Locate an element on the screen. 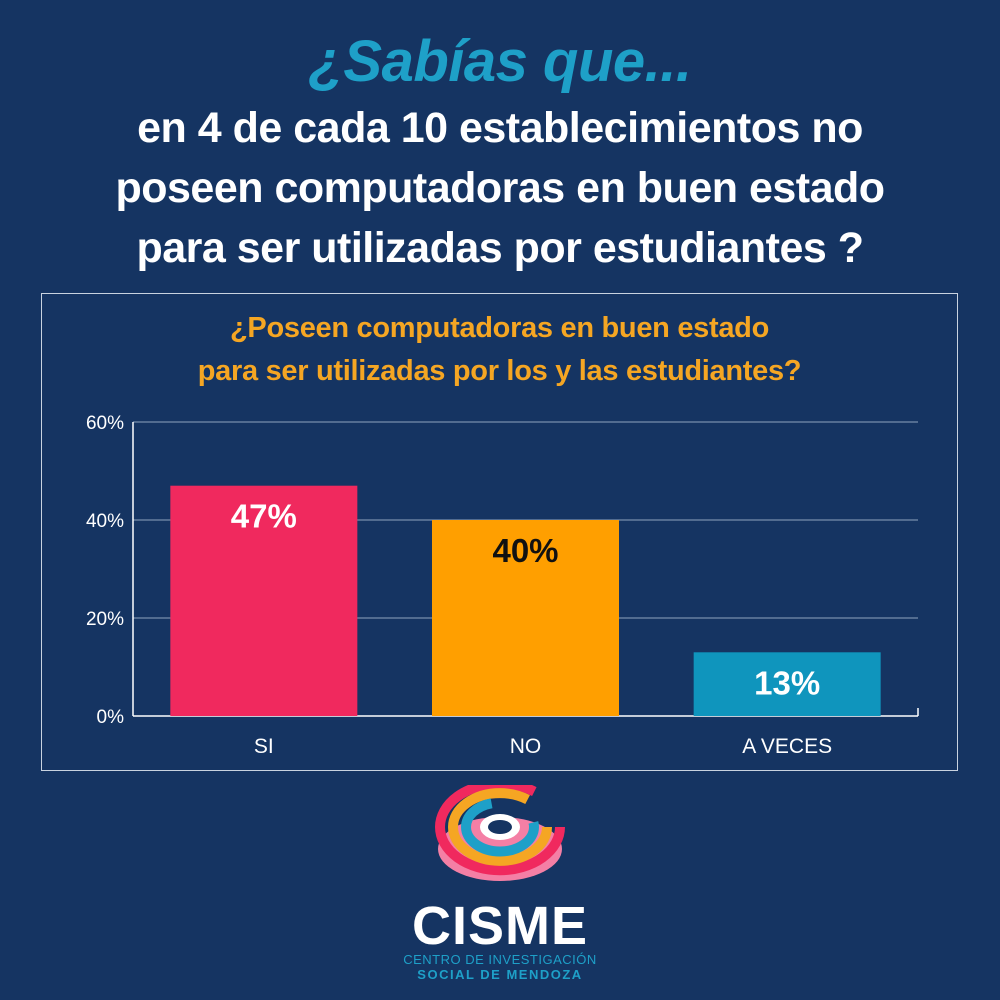  brand-subtitle-1: CENTRO DE INVESTIGACIÓN is located at coordinates (500, 959).